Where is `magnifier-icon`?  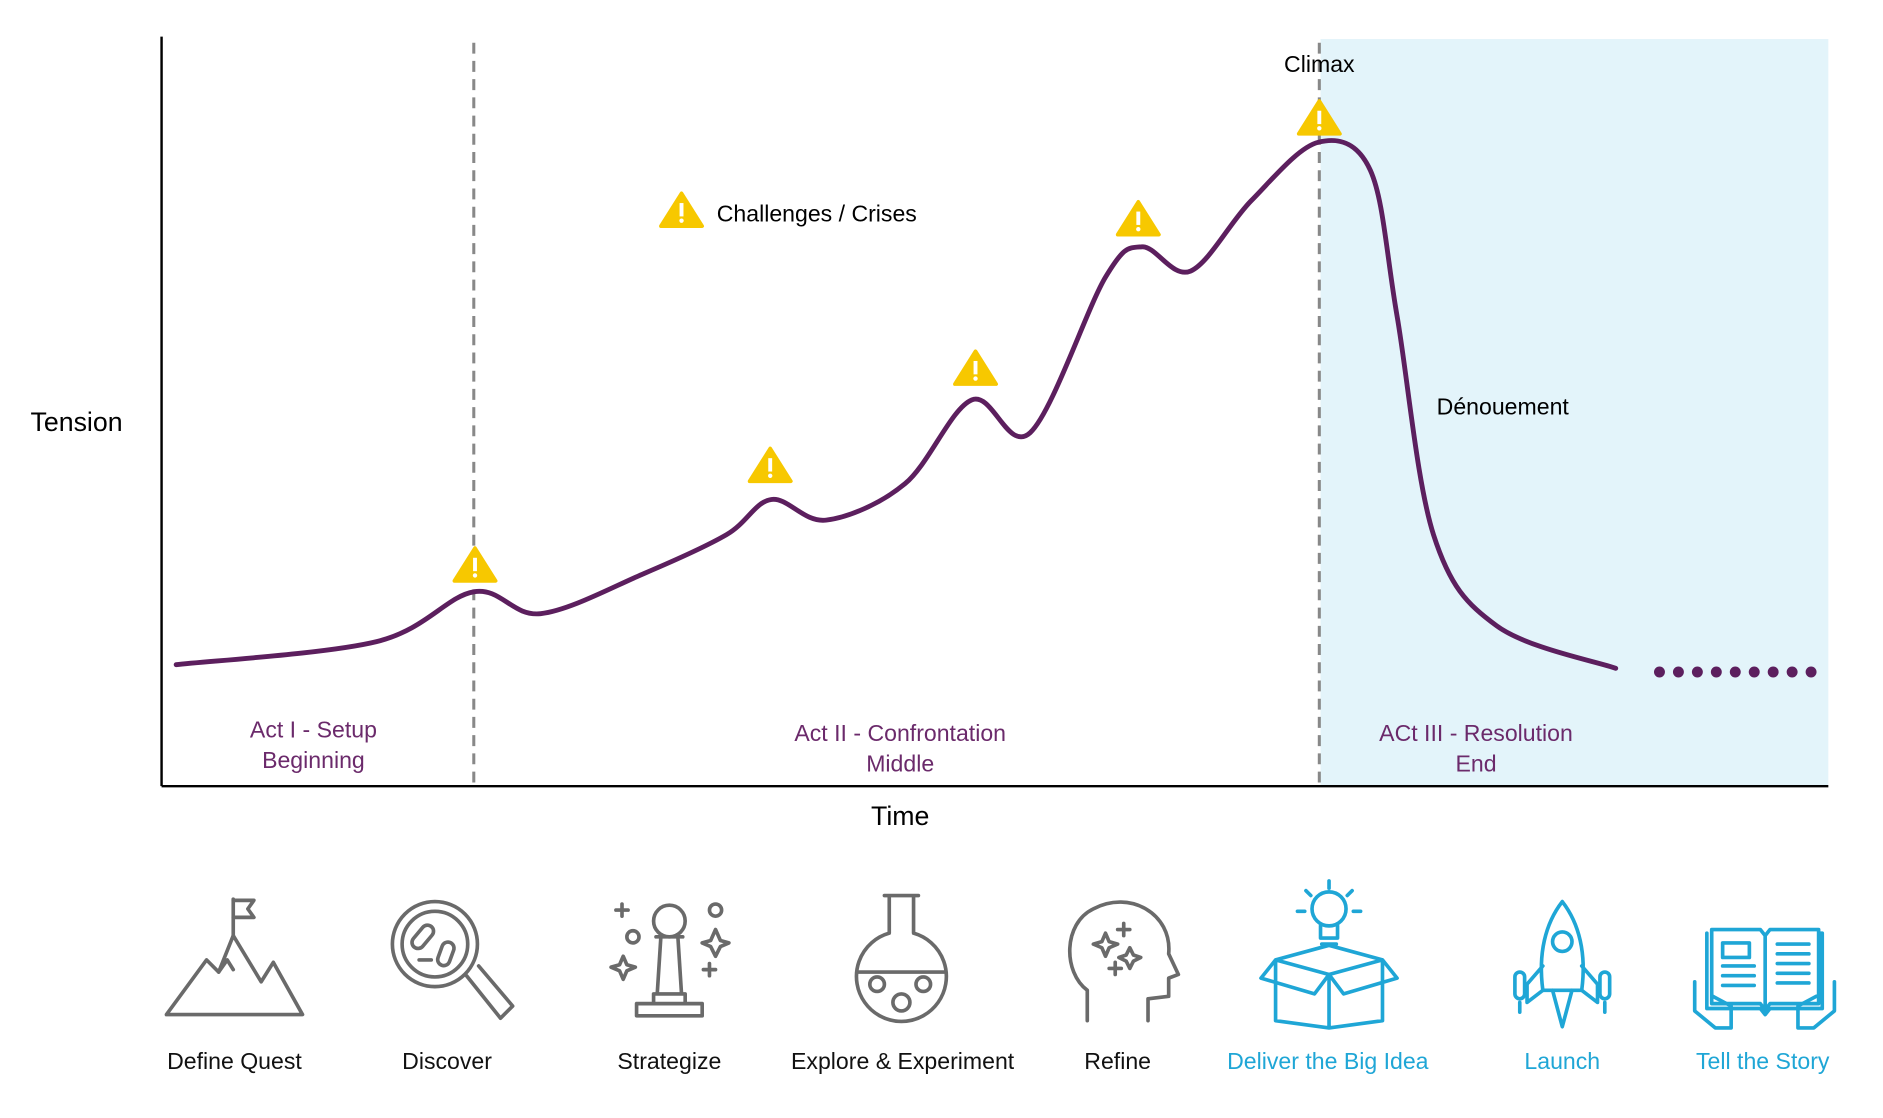
magnifier-icon is located at coordinates (452, 960).